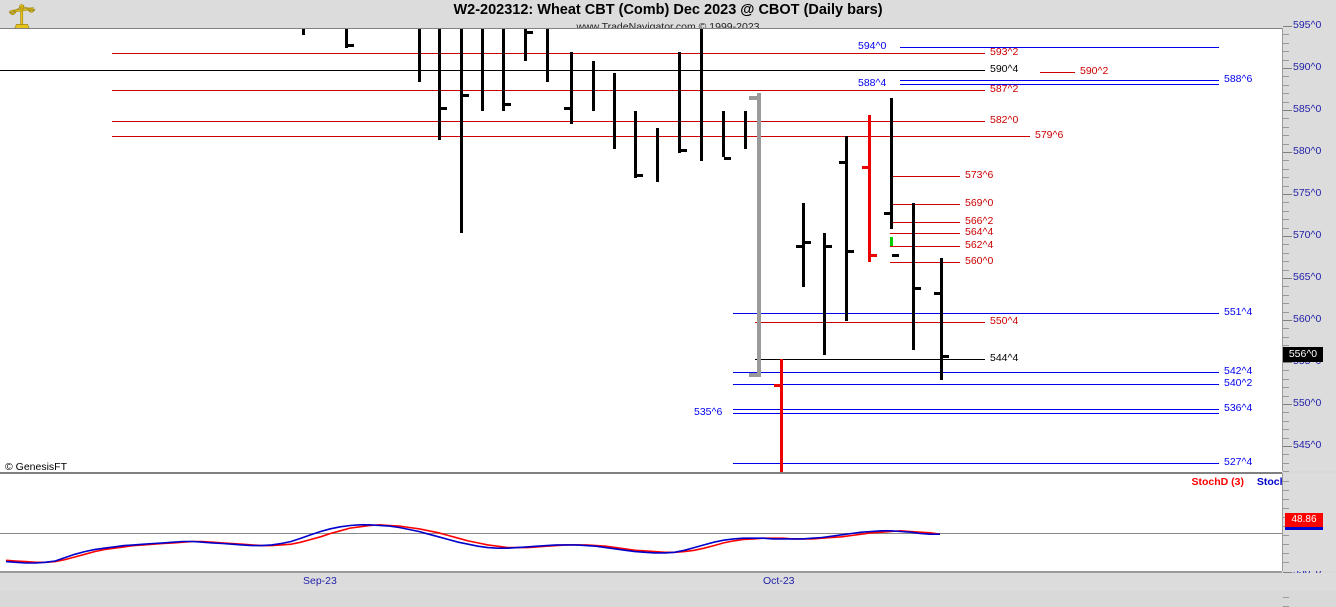 Image resolution: width=1336 pixels, height=607 pixels. I want to click on price-level-label: 540^2, so click(1238, 383).